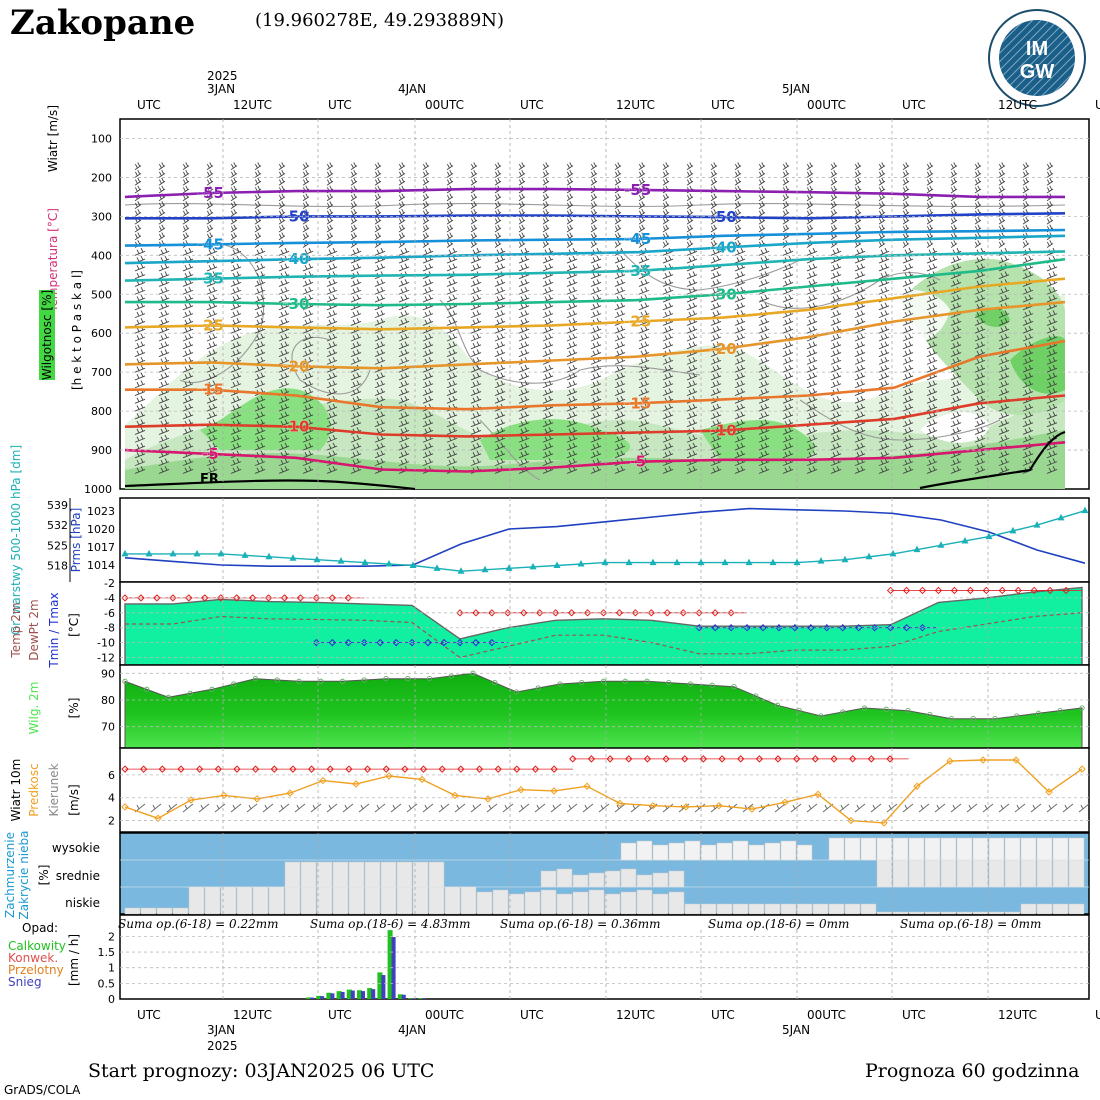 The height and width of the screenshot is (1100, 1100). What do you see at coordinates (149, 1015) in the screenshot?
I see `bottom-tick-label: UTC` at bounding box center [149, 1015].